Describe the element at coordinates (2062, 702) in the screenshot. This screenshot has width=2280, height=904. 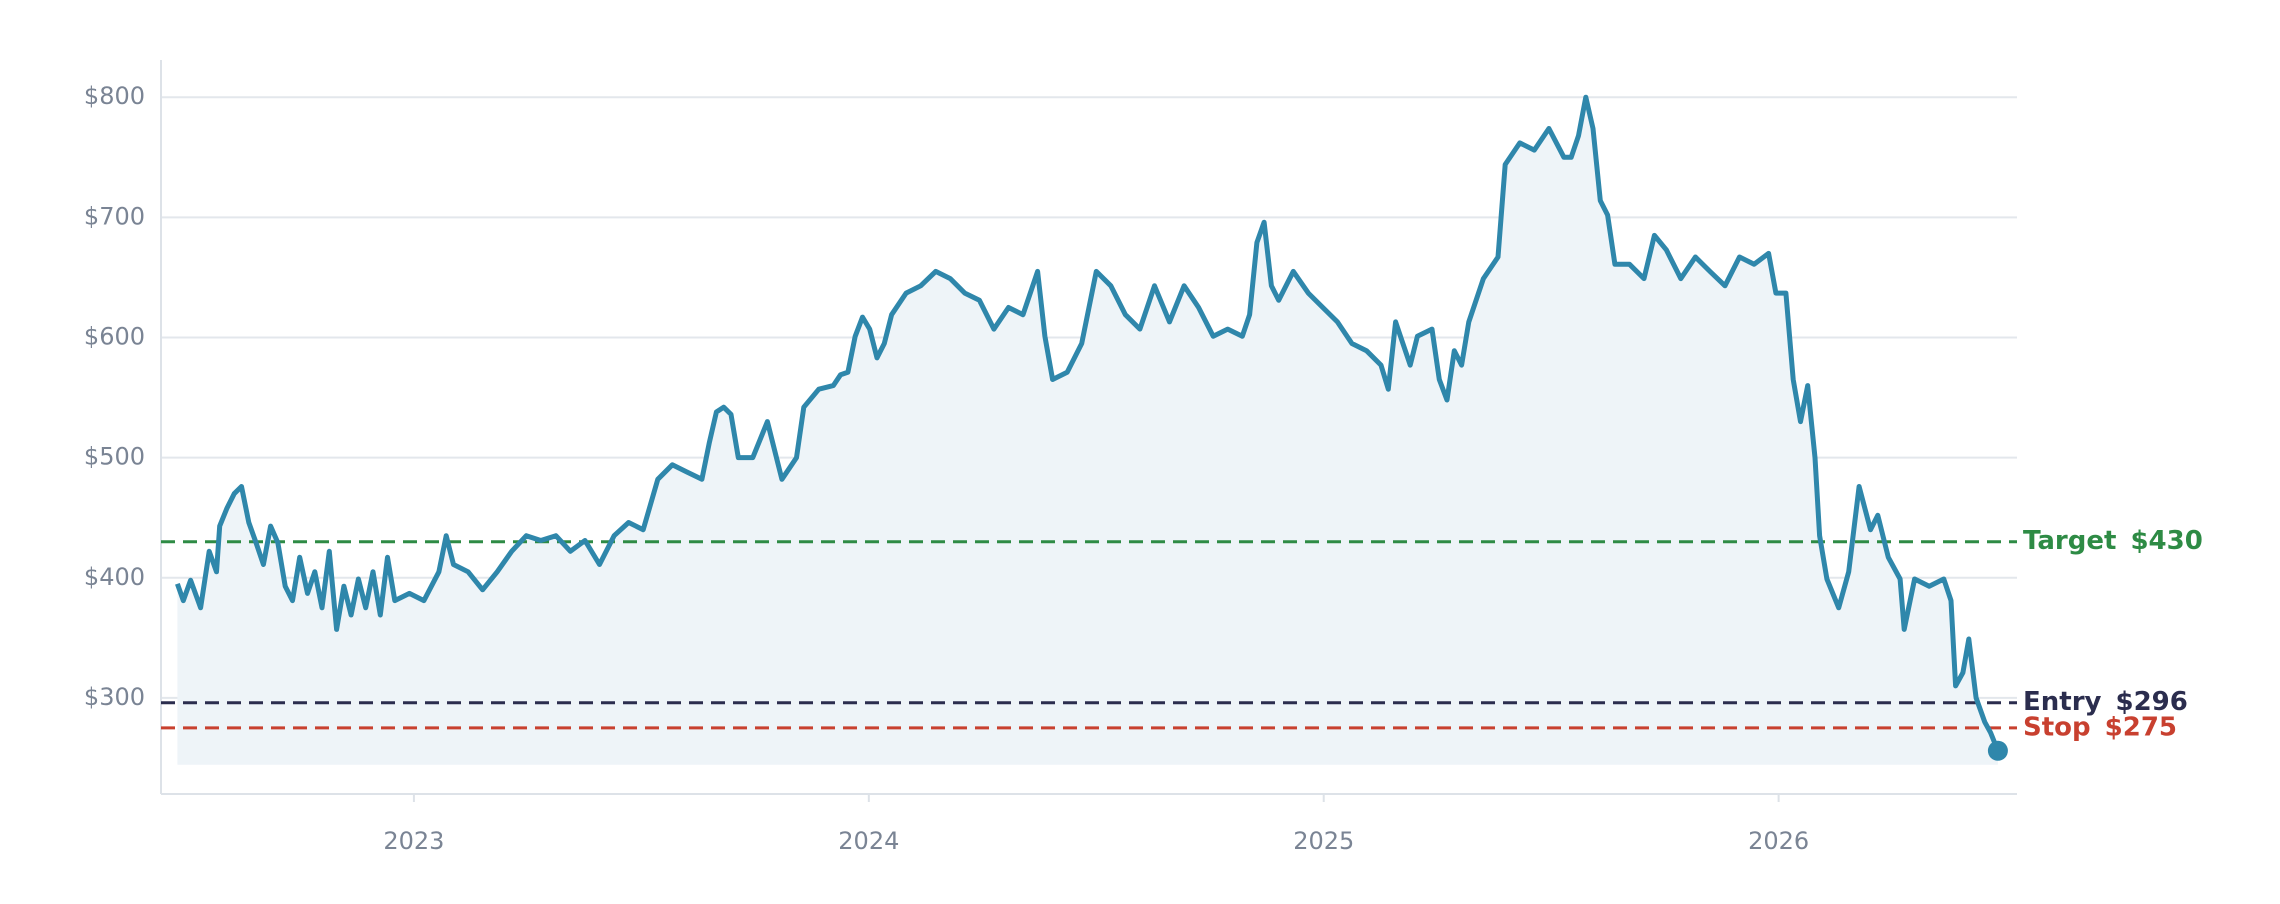
I see `reference-name: Entry` at that location.